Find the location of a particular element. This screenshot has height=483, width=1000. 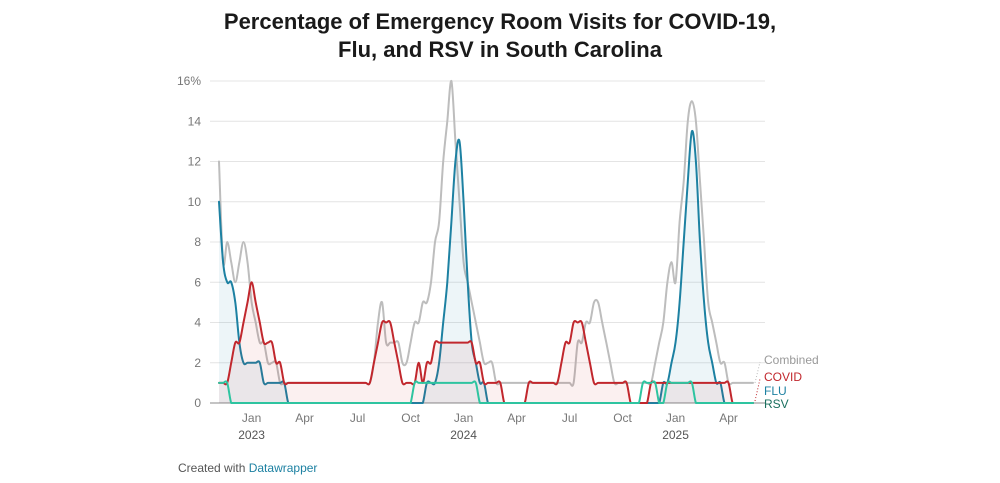

y-tick-label: 10 is located at coordinates (195, 202).